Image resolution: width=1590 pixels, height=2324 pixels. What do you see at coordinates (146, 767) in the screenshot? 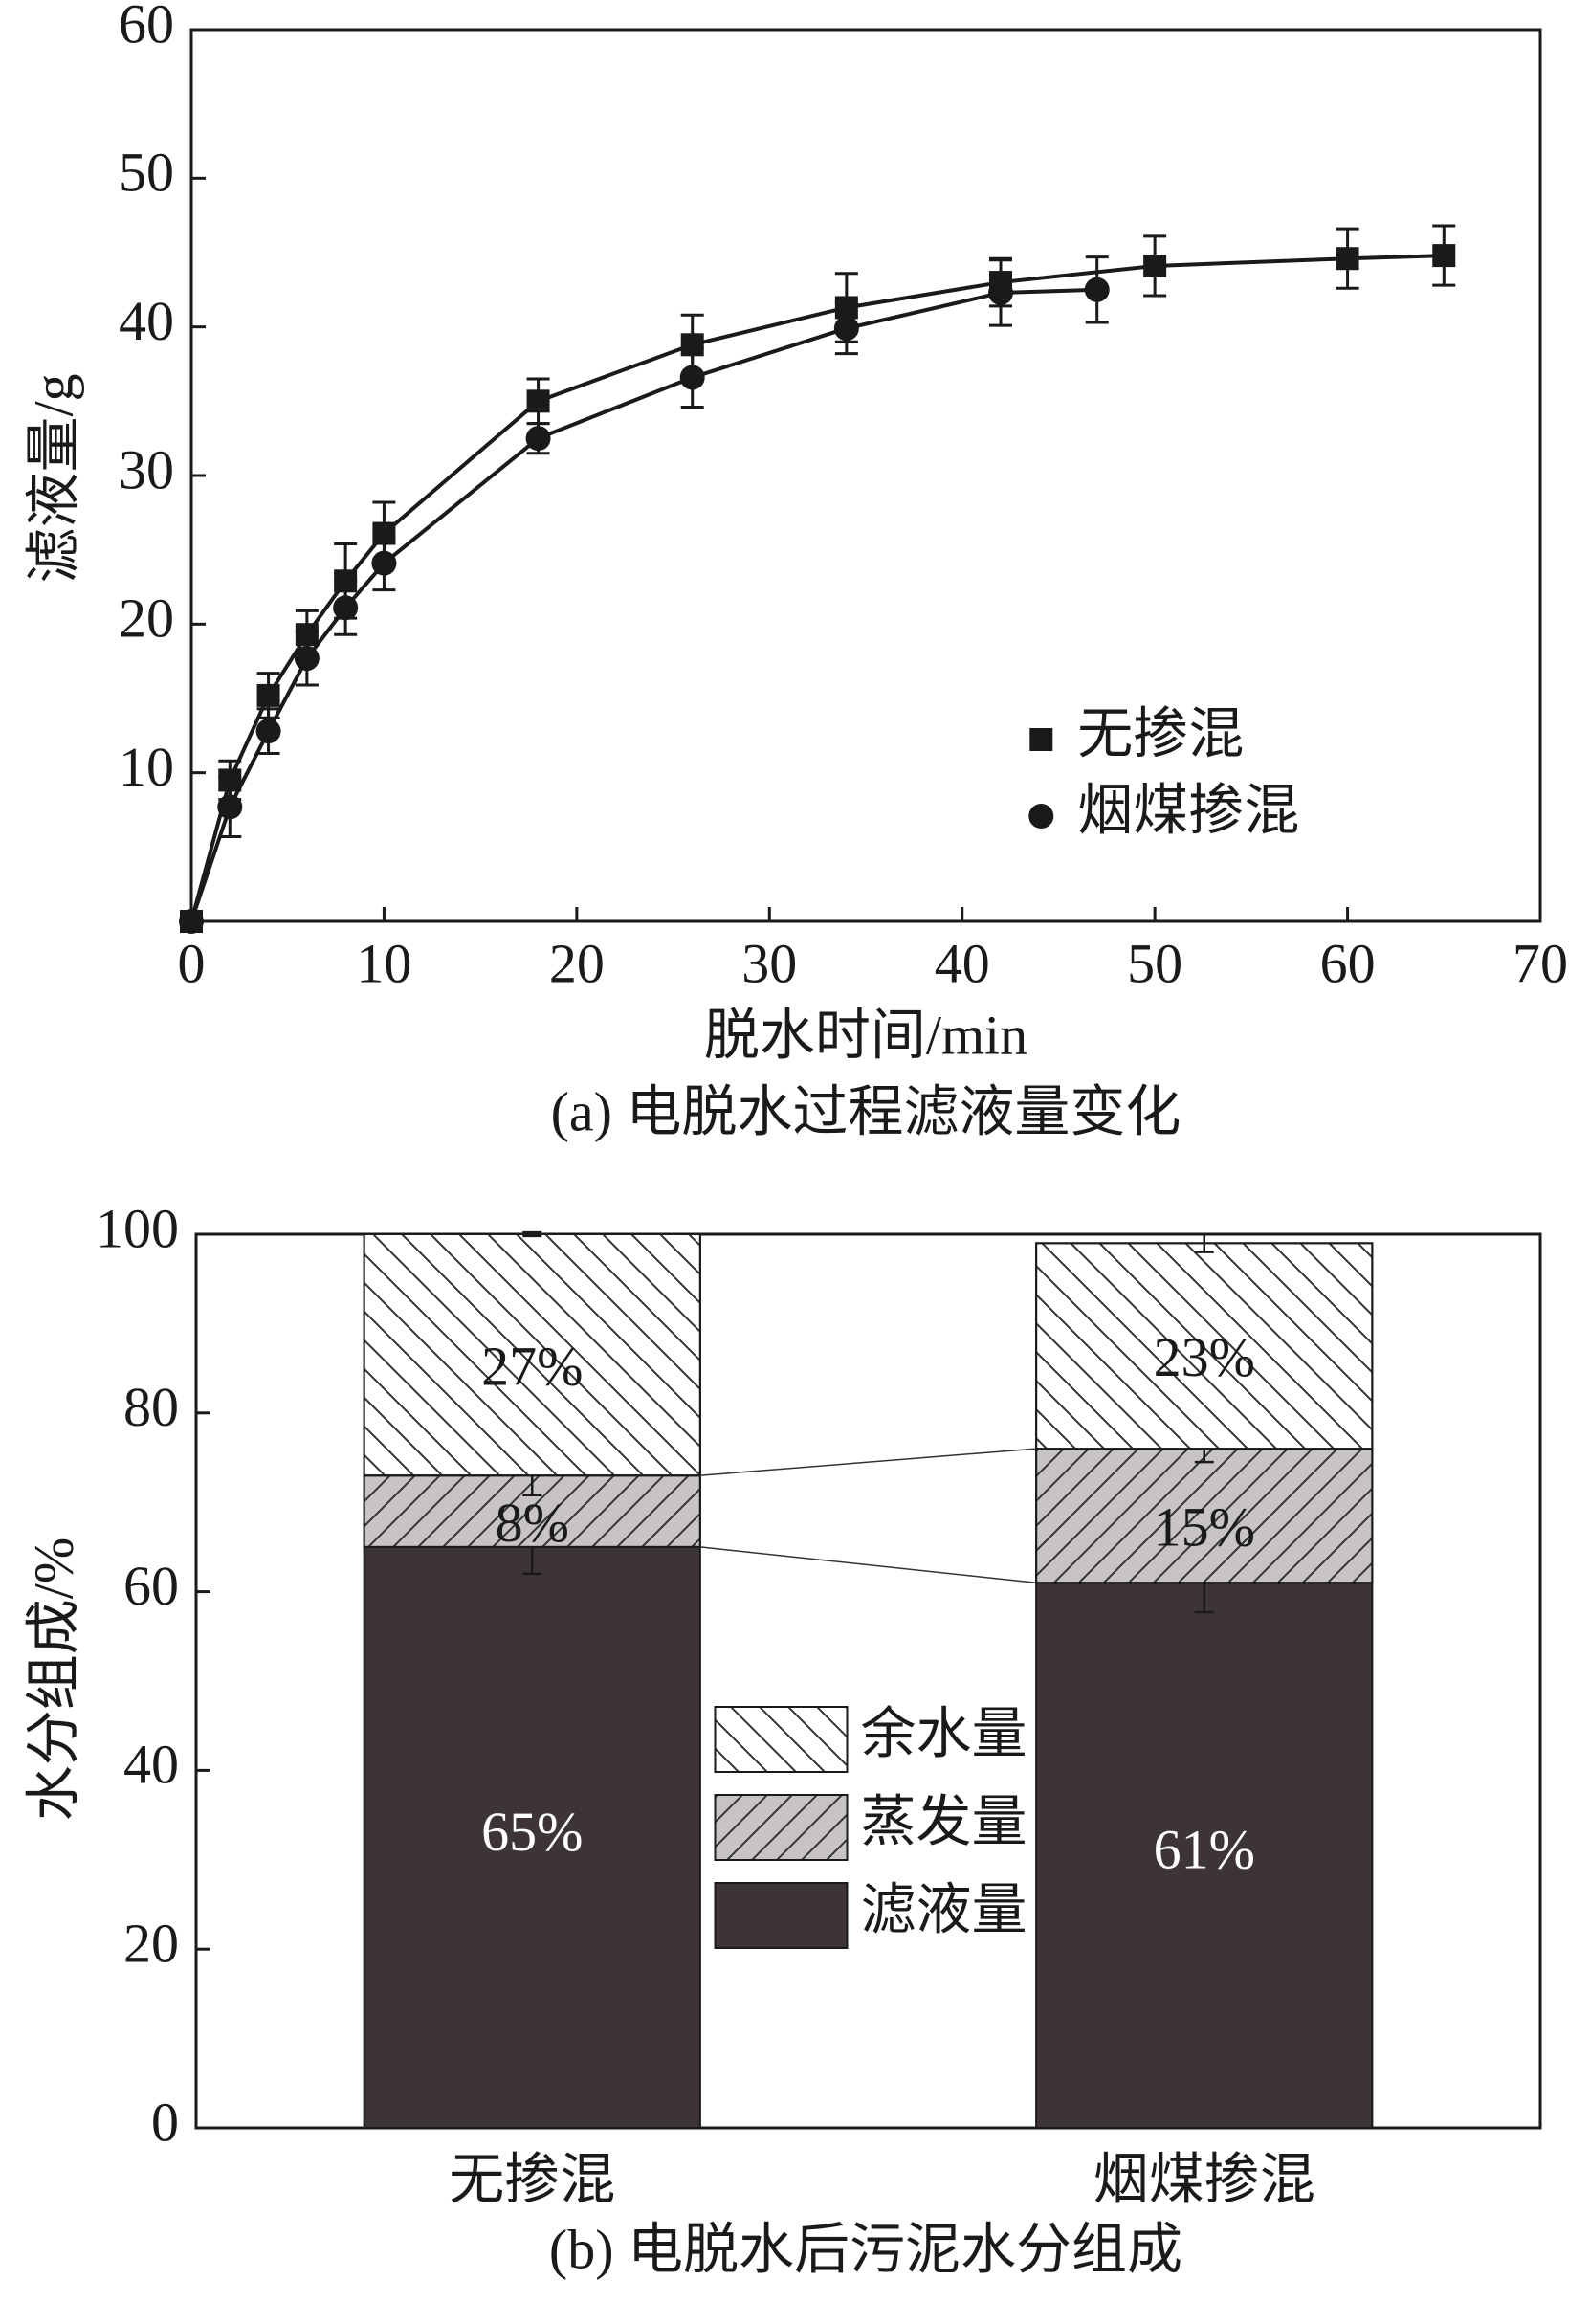
I see `y-tick-label: 10` at bounding box center [146, 767].